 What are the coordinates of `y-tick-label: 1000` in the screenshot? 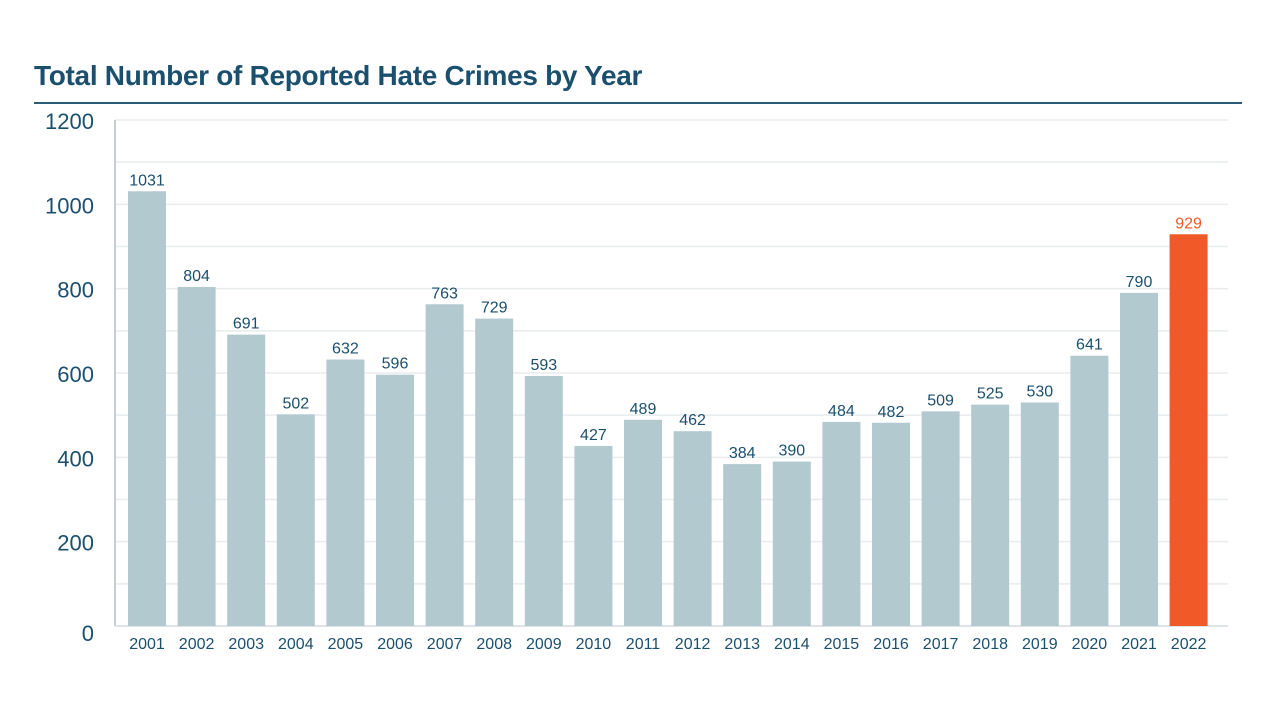 It's located at (69, 205).